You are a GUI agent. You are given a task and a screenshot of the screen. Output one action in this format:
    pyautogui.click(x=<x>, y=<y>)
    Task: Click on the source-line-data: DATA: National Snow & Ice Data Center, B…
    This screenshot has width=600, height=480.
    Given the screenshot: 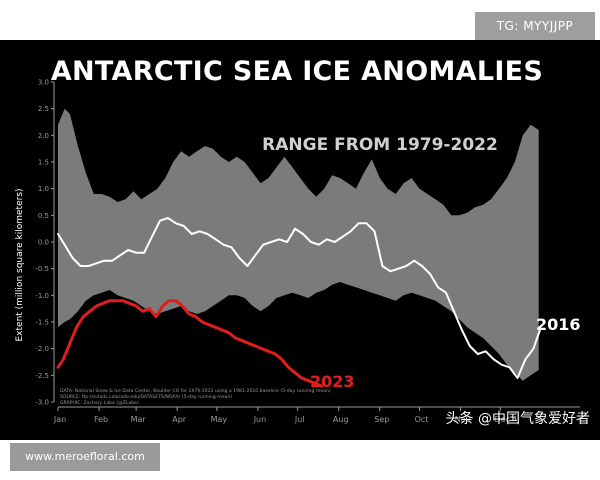 What is the action you would take?
    pyautogui.click(x=195, y=391)
    